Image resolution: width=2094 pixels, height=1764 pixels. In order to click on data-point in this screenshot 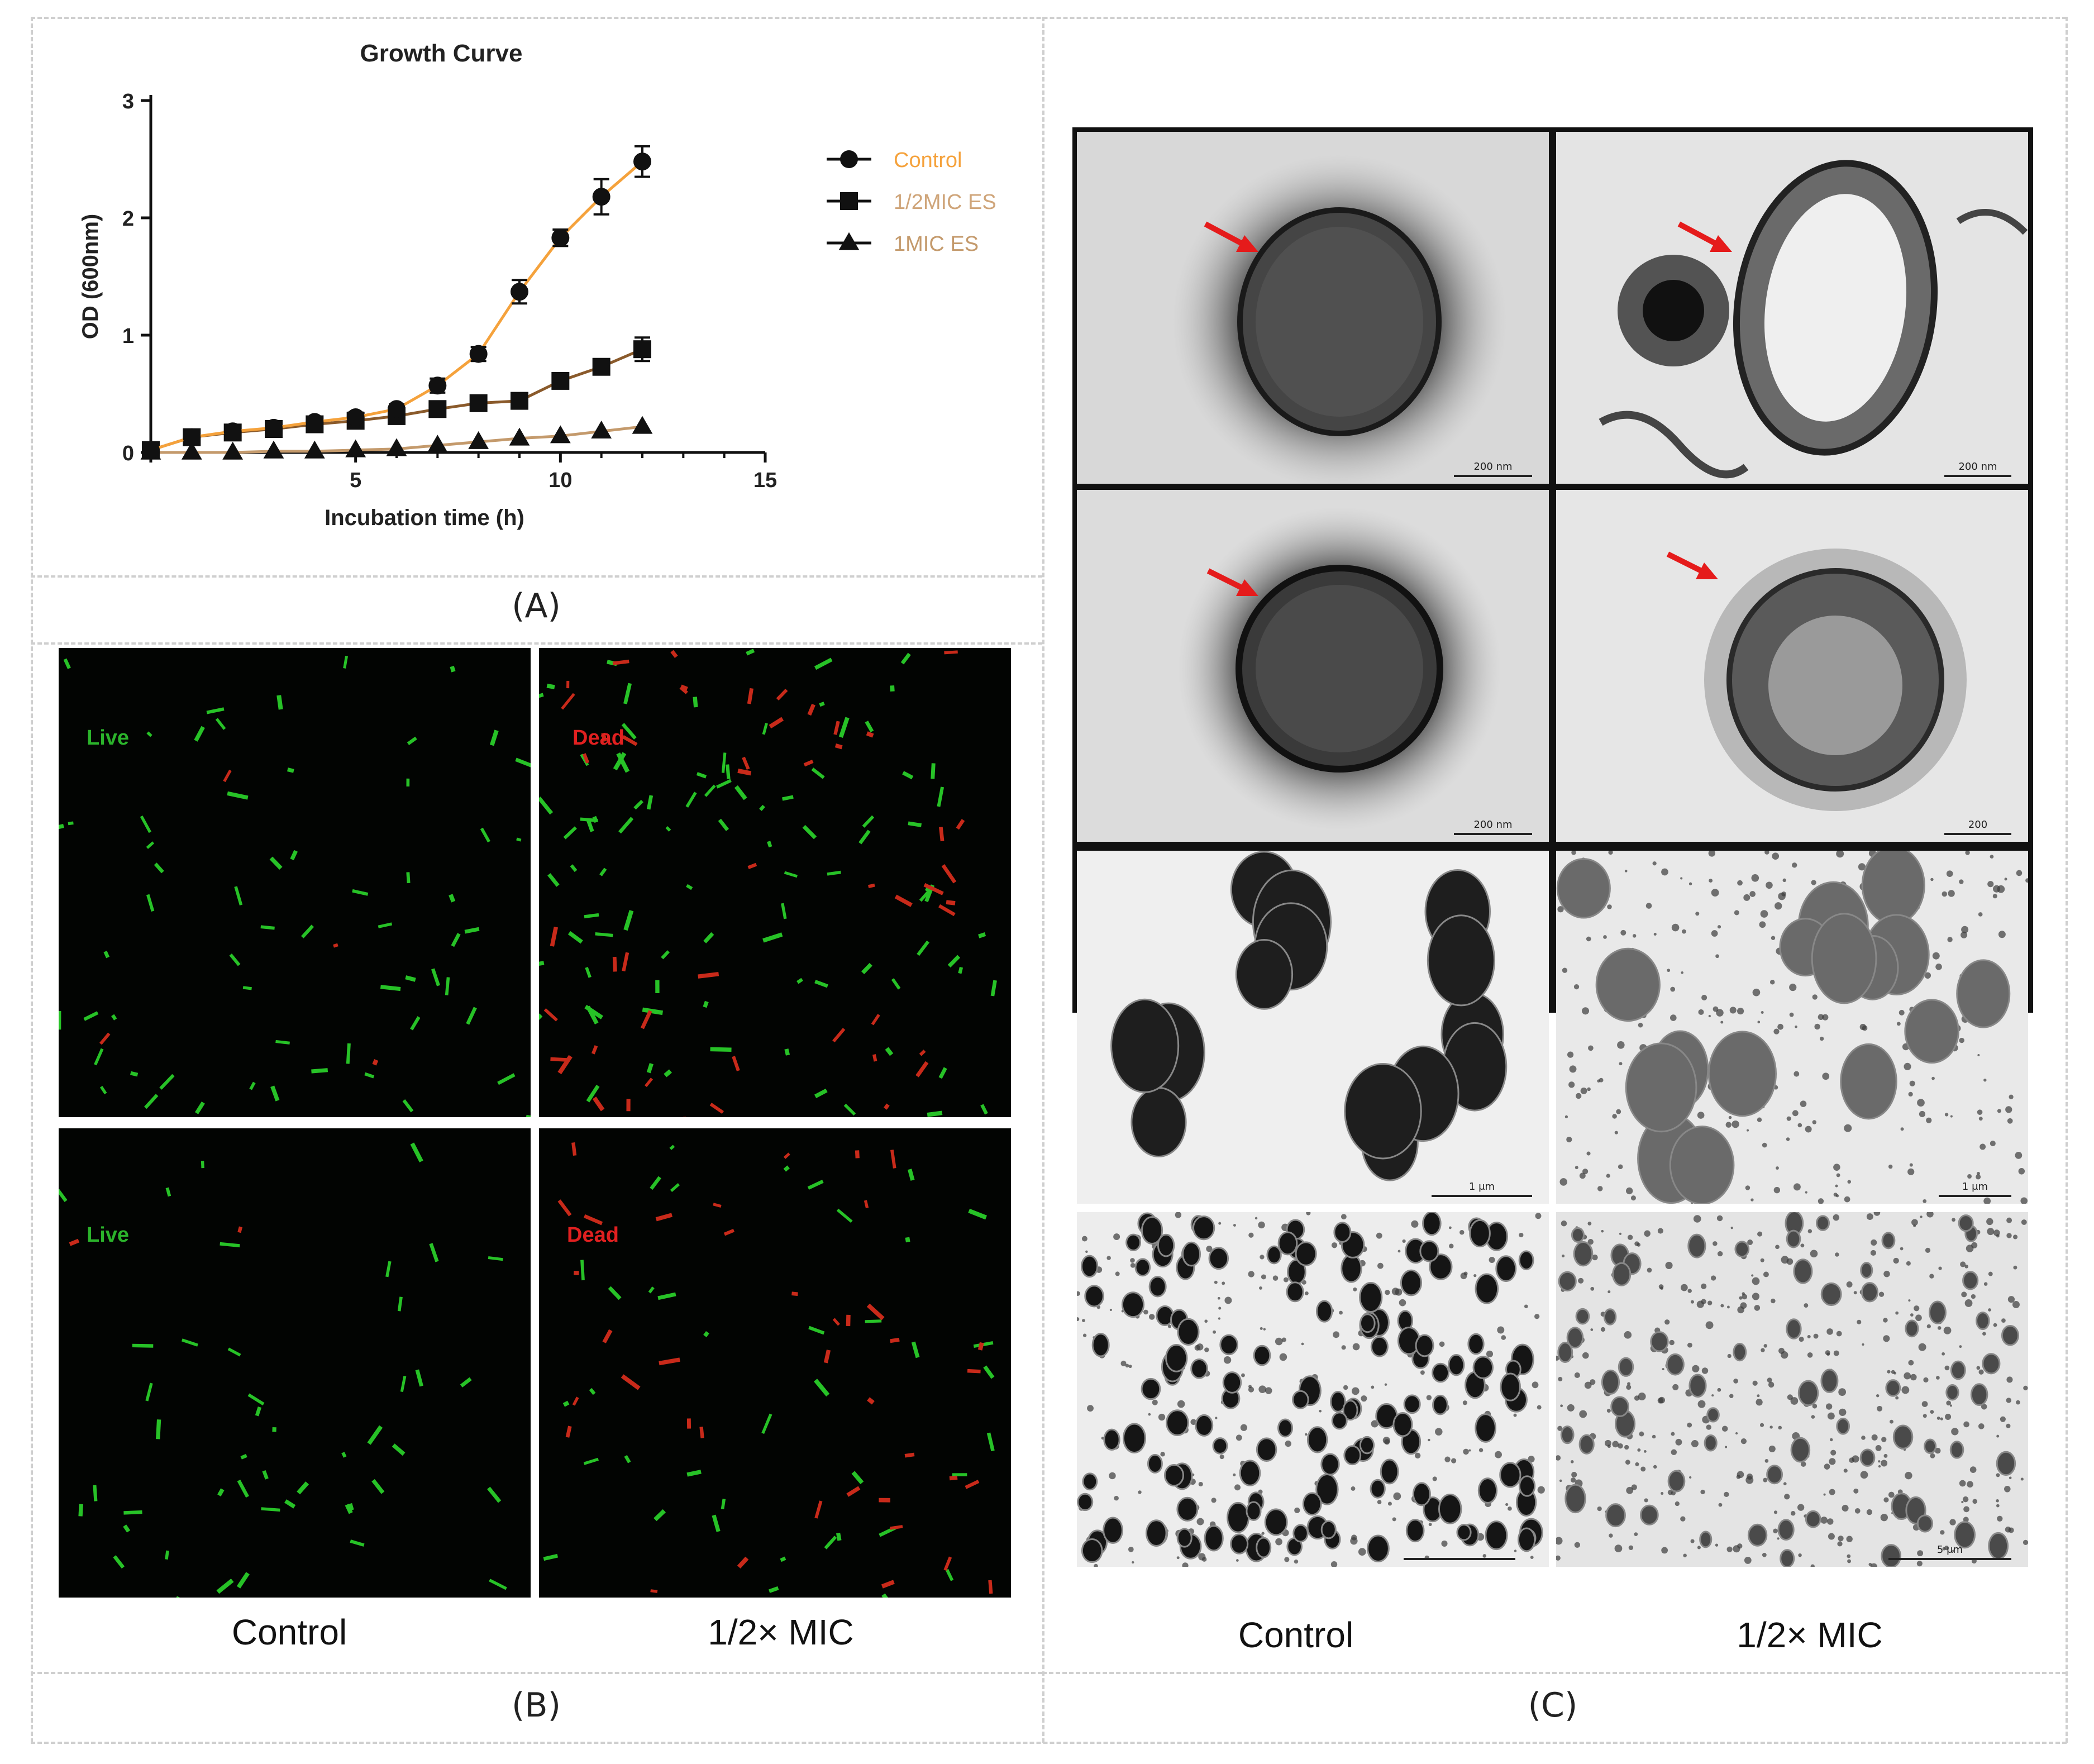, I will do `click(601, 197)`.